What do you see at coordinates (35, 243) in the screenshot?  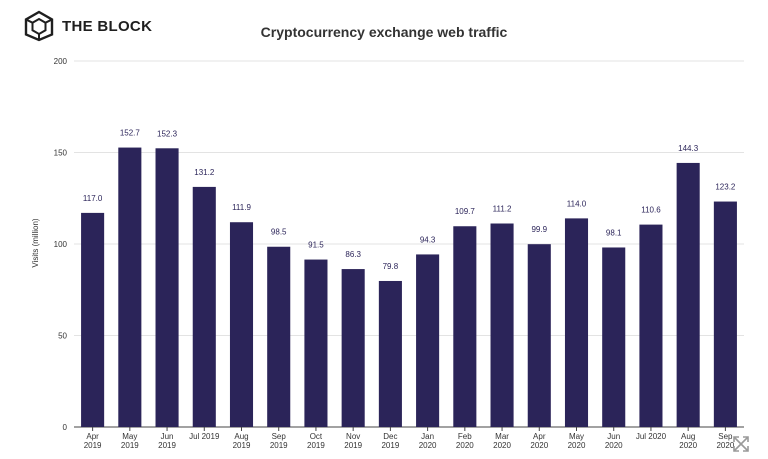 I see `y-axis-label: Visits (million)` at bounding box center [35, 243].